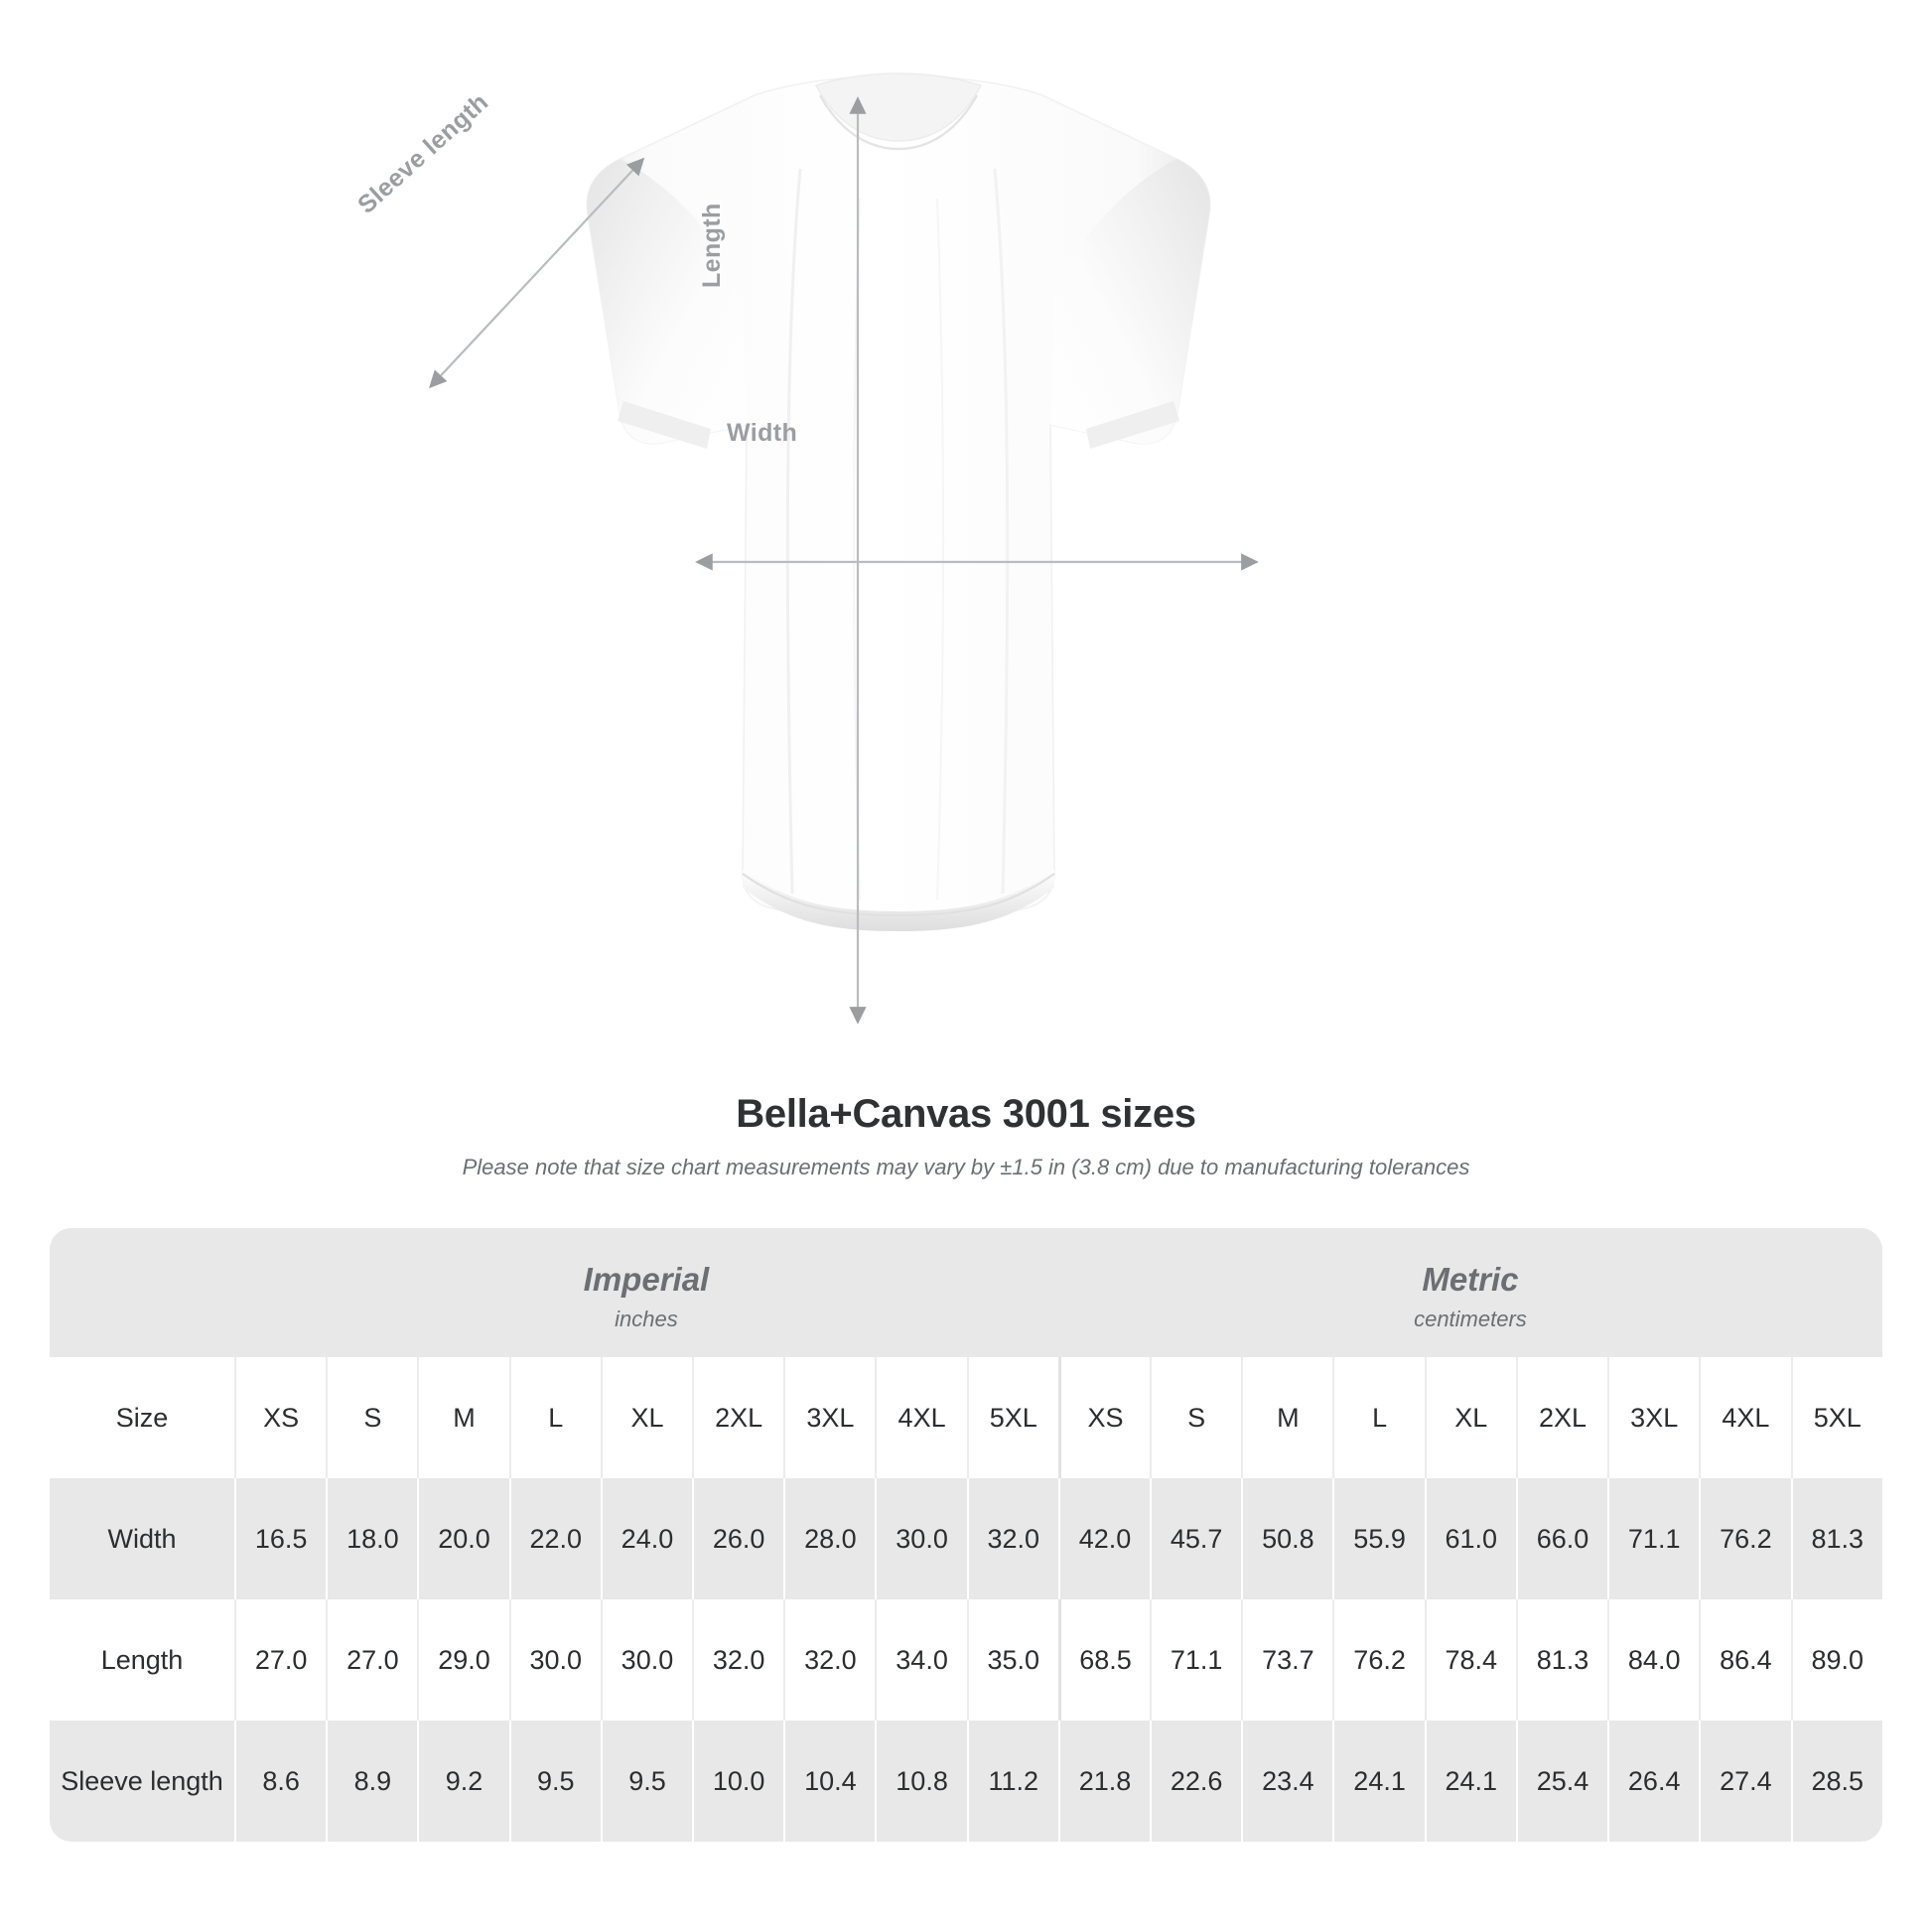 The width and height of the screenshot is (1932, 1932). What do you see at coordinates (143, 1660) in the screenshot?
I see `row-header-length: Length` at bounding box center [143, 1660].